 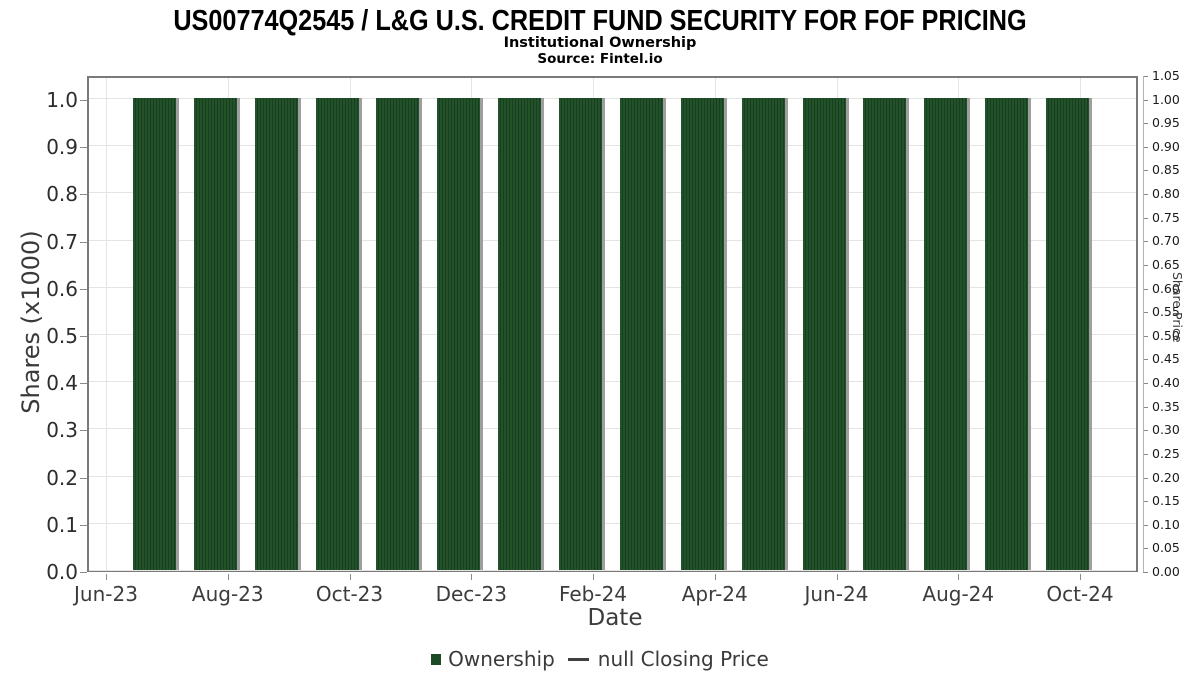 What do you see at coordinates (1143, 324) in the screenshot?
I see `right-axis-line` at bounding box center [1143, 324].